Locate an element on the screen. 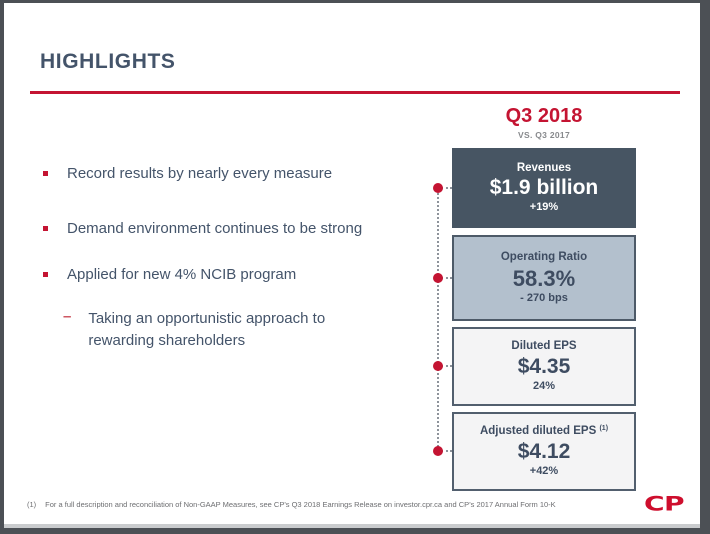 The width and height of the screenshot is (710, 534). metric-value: $1.9 billion is located at coordinates (544, 188).